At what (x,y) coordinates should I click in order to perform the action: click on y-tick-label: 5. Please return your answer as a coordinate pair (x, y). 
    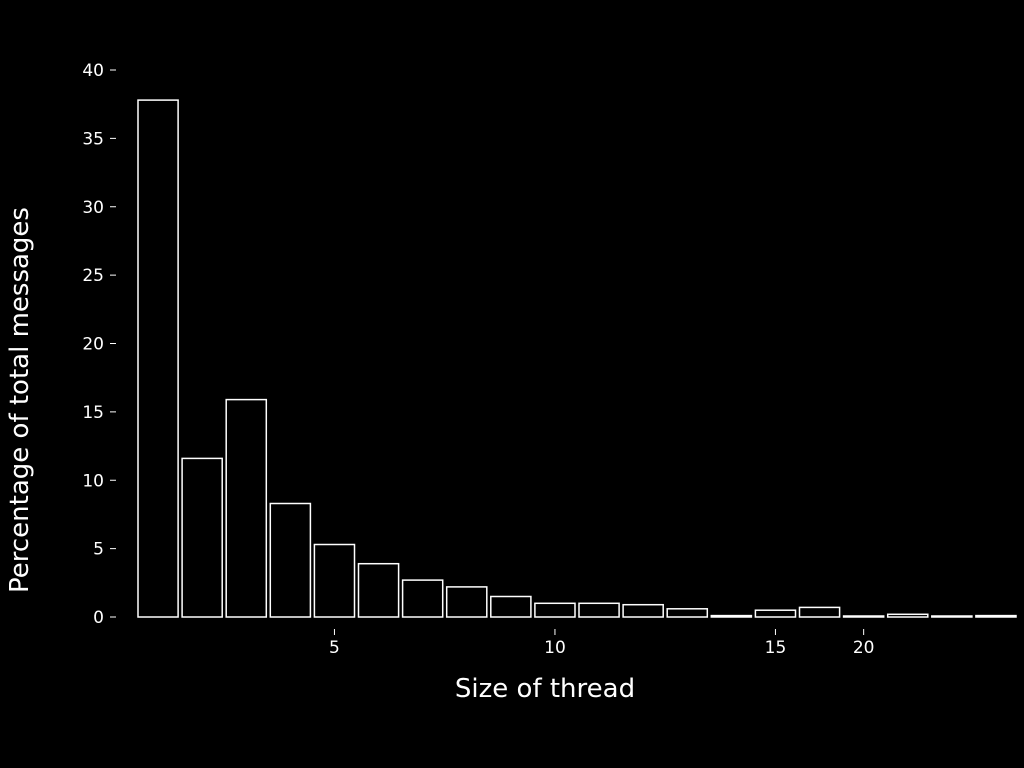
    Looking at the image, I should click on (98, 550).